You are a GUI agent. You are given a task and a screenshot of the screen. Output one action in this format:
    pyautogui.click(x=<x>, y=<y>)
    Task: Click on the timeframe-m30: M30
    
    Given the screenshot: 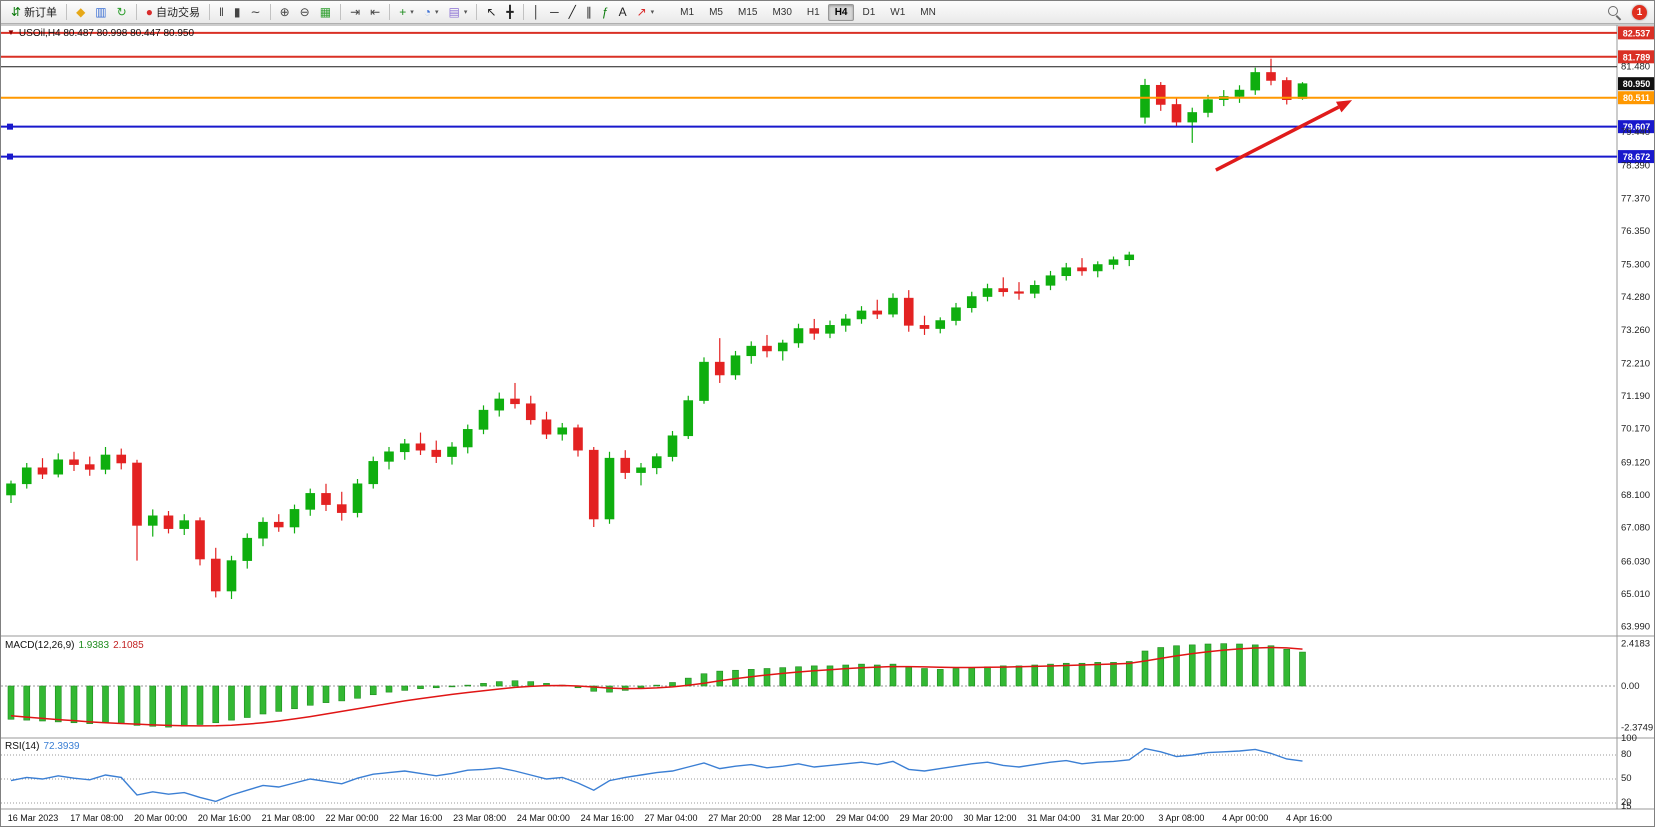 What is the action you would take?
    pyautogui.click(x=782, y=12)
    